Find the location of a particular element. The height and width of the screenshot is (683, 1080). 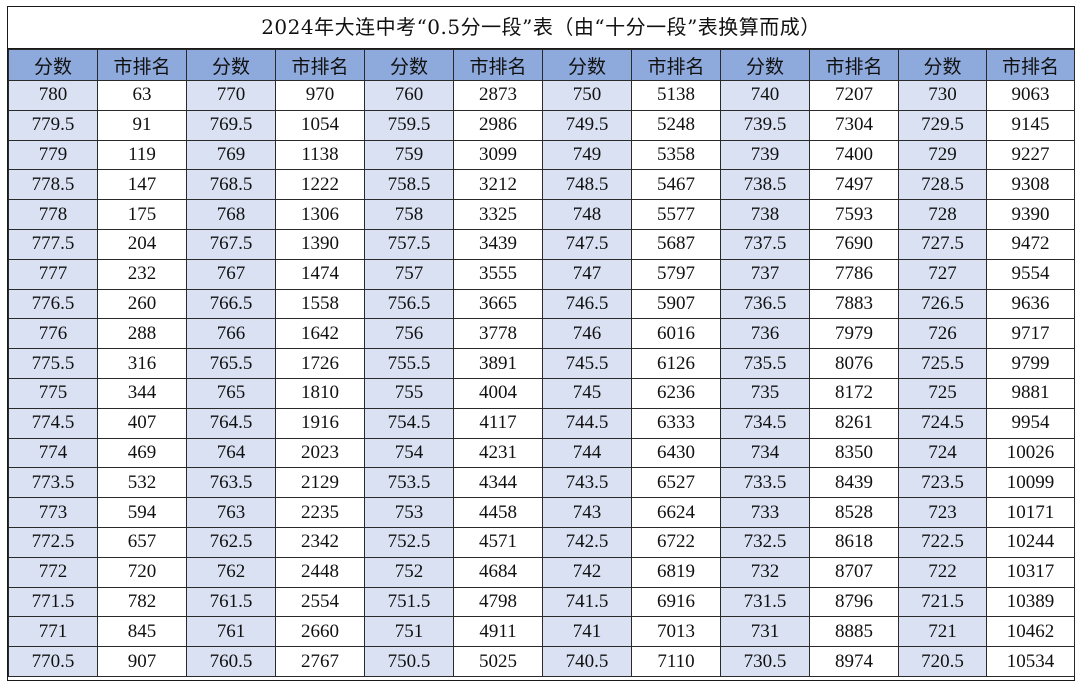

rank-cell: 288 is located at coordinates (142, 334).